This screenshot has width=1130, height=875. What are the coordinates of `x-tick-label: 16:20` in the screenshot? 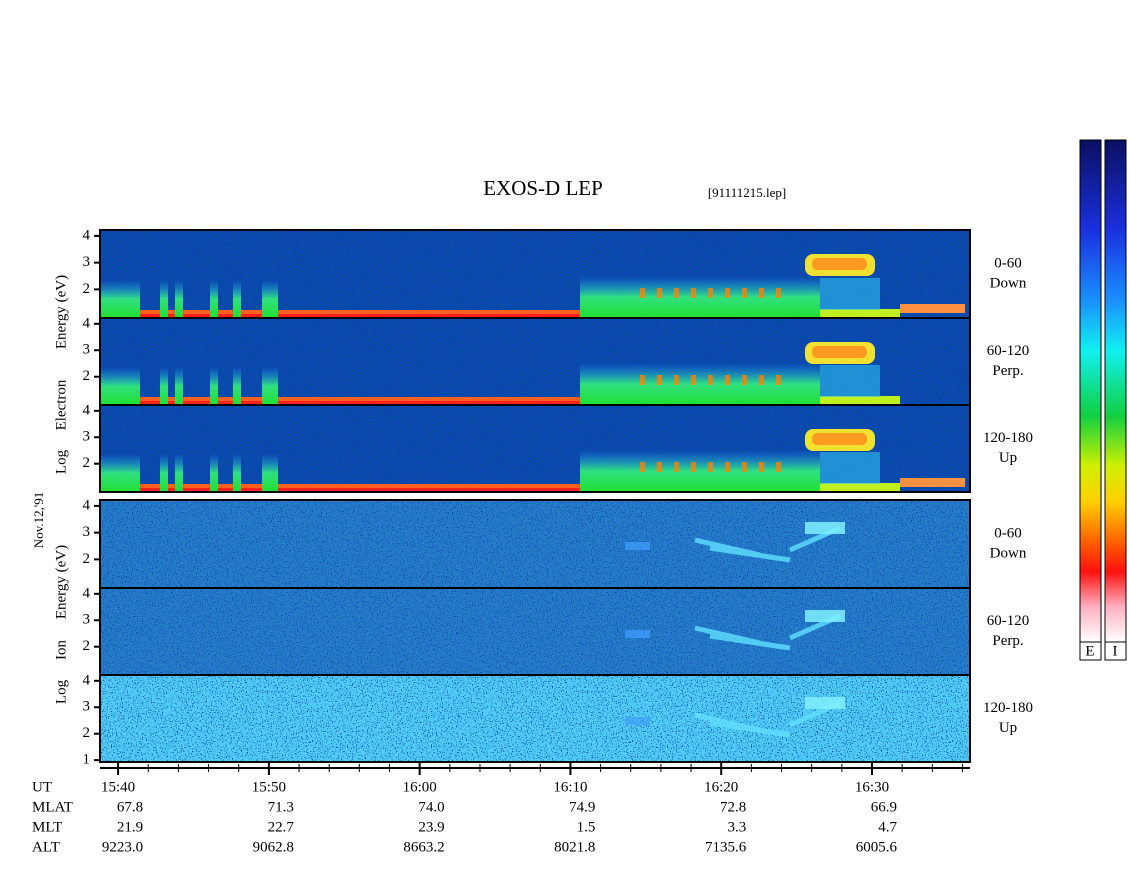 It's located at (721, 787).